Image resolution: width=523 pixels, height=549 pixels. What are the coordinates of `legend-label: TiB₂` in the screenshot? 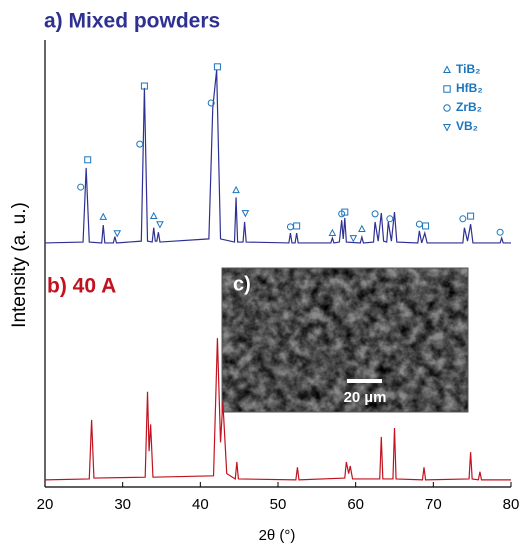 It's located at (468, 69).